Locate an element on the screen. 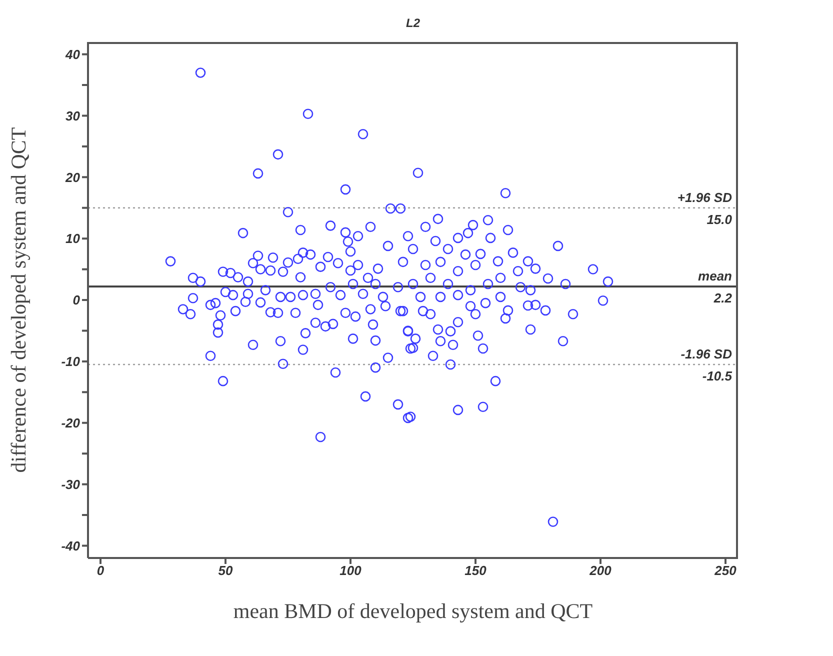 This screenshot has width=833, height=656. chart-title: L2 is located at coordinates (412, 23).